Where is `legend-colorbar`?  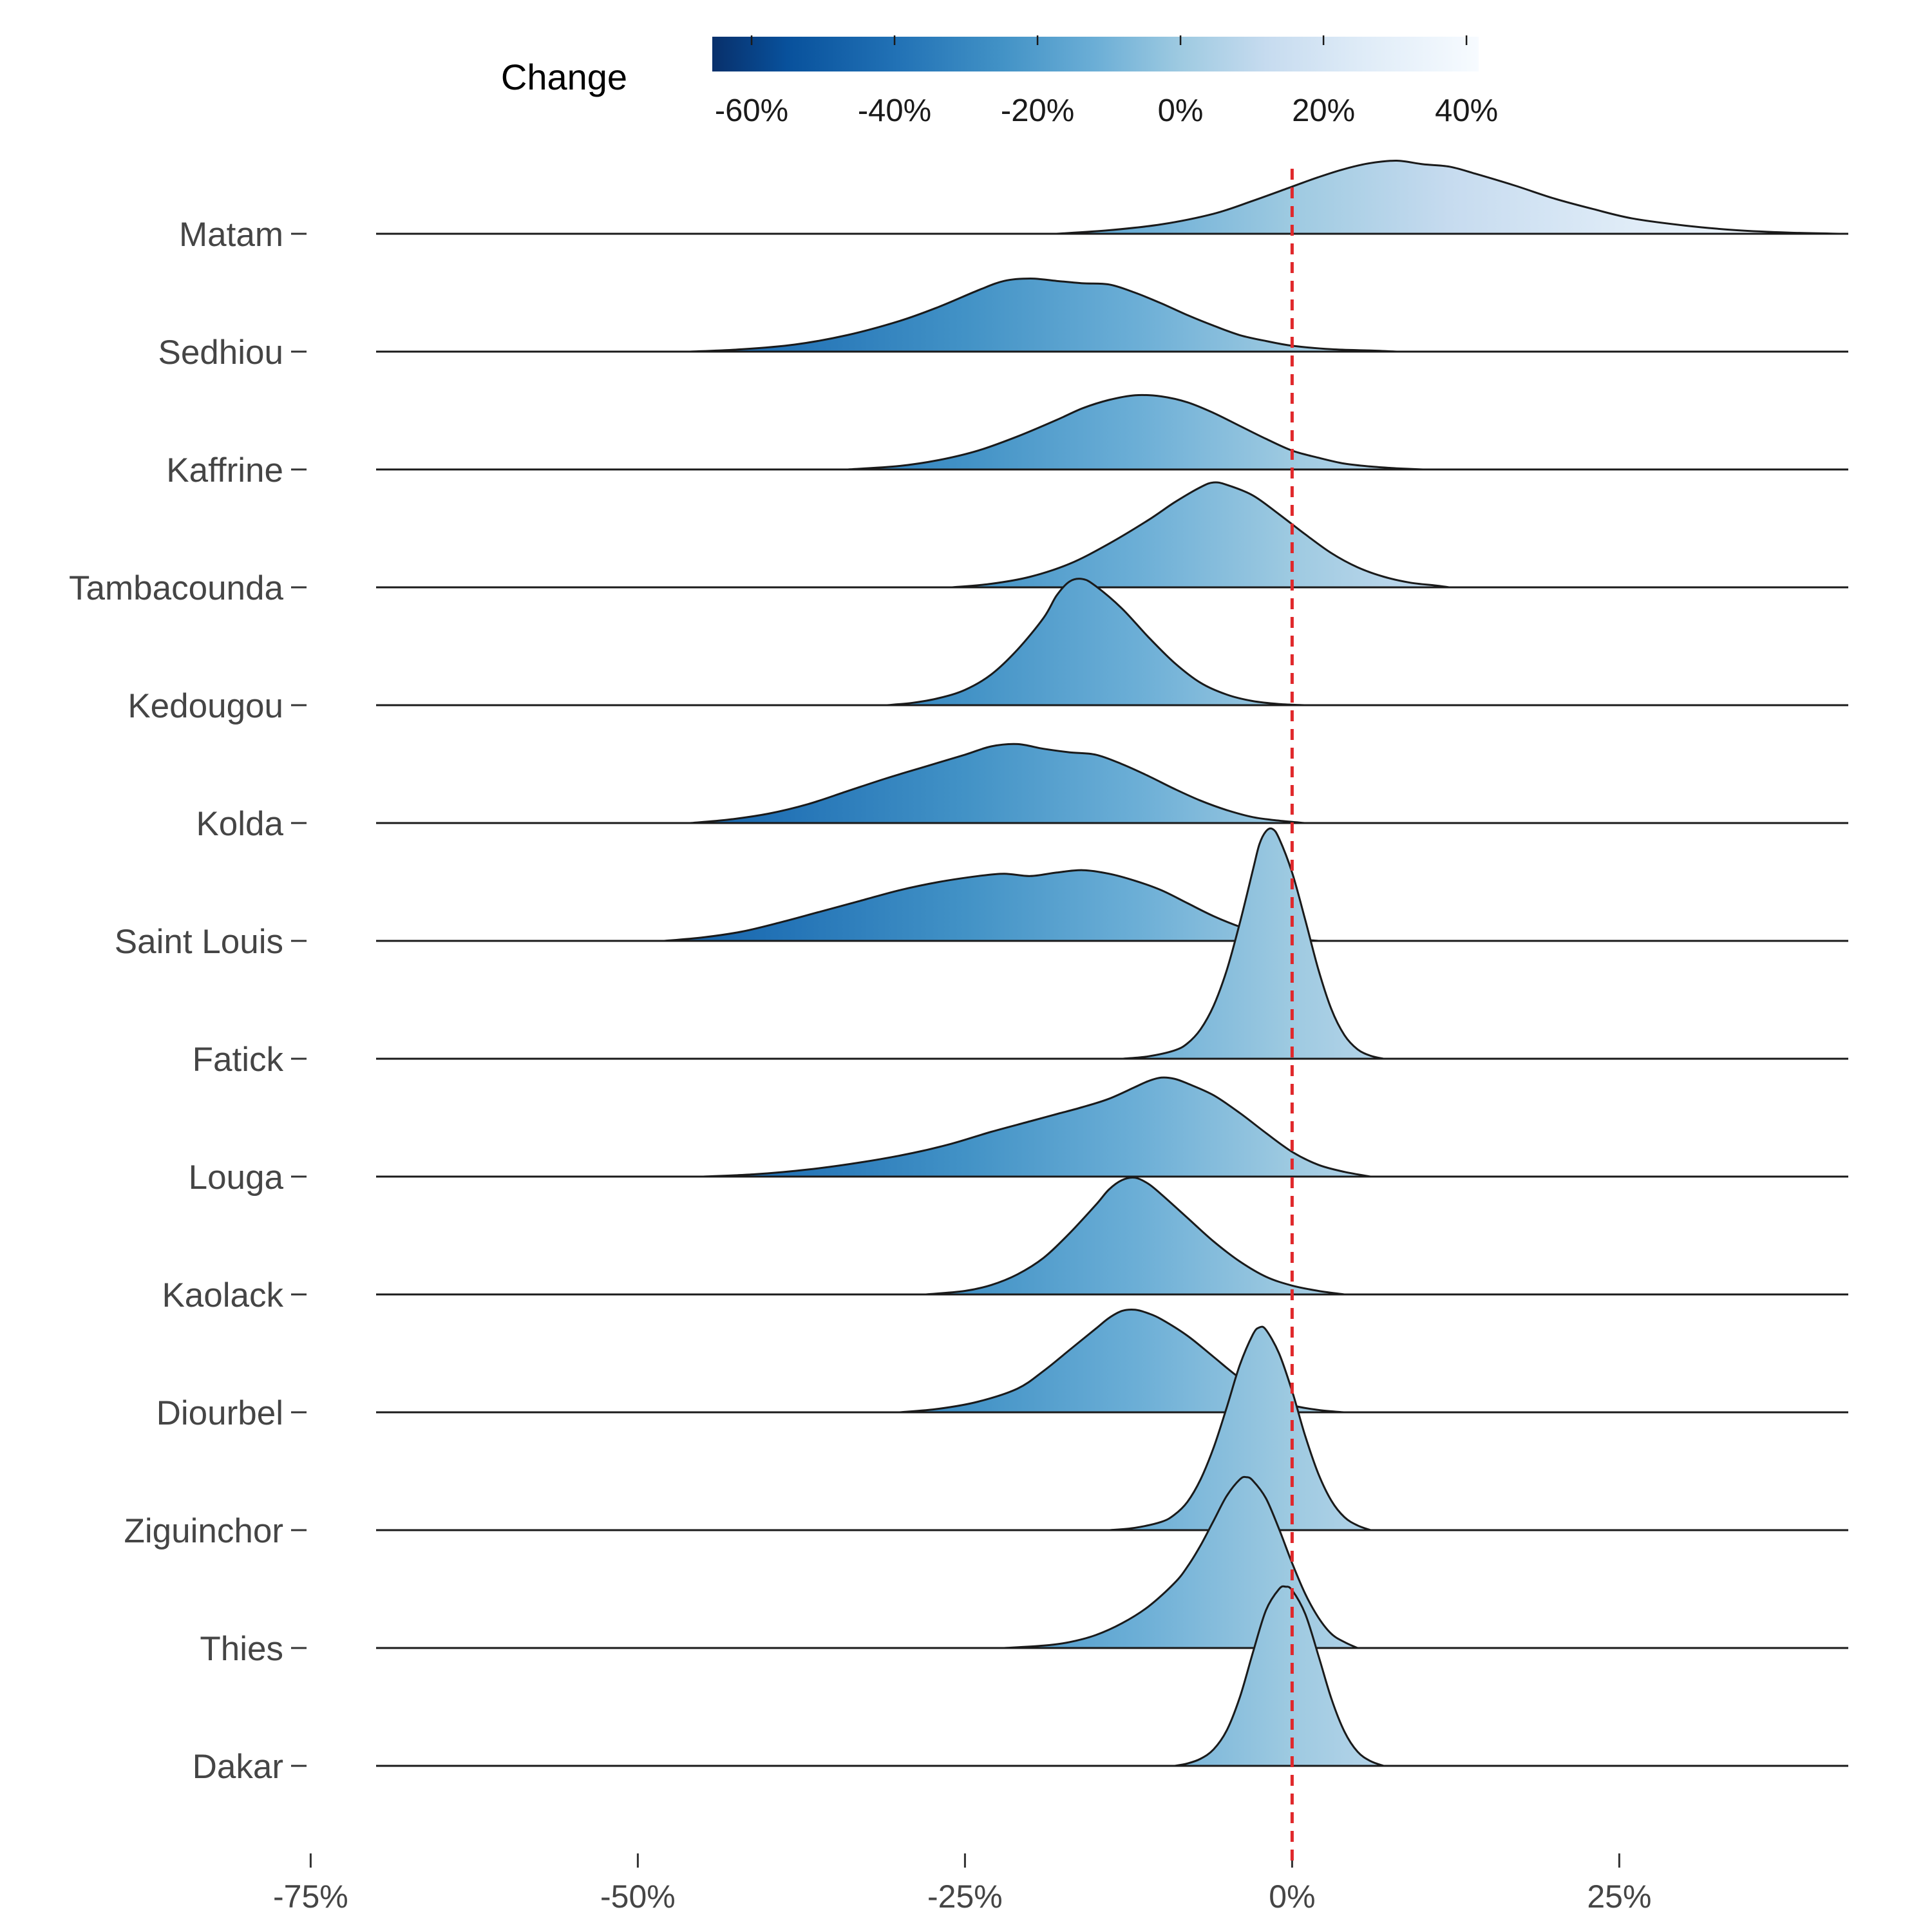
legend-colorbar is located at coordinates (1095, 54).